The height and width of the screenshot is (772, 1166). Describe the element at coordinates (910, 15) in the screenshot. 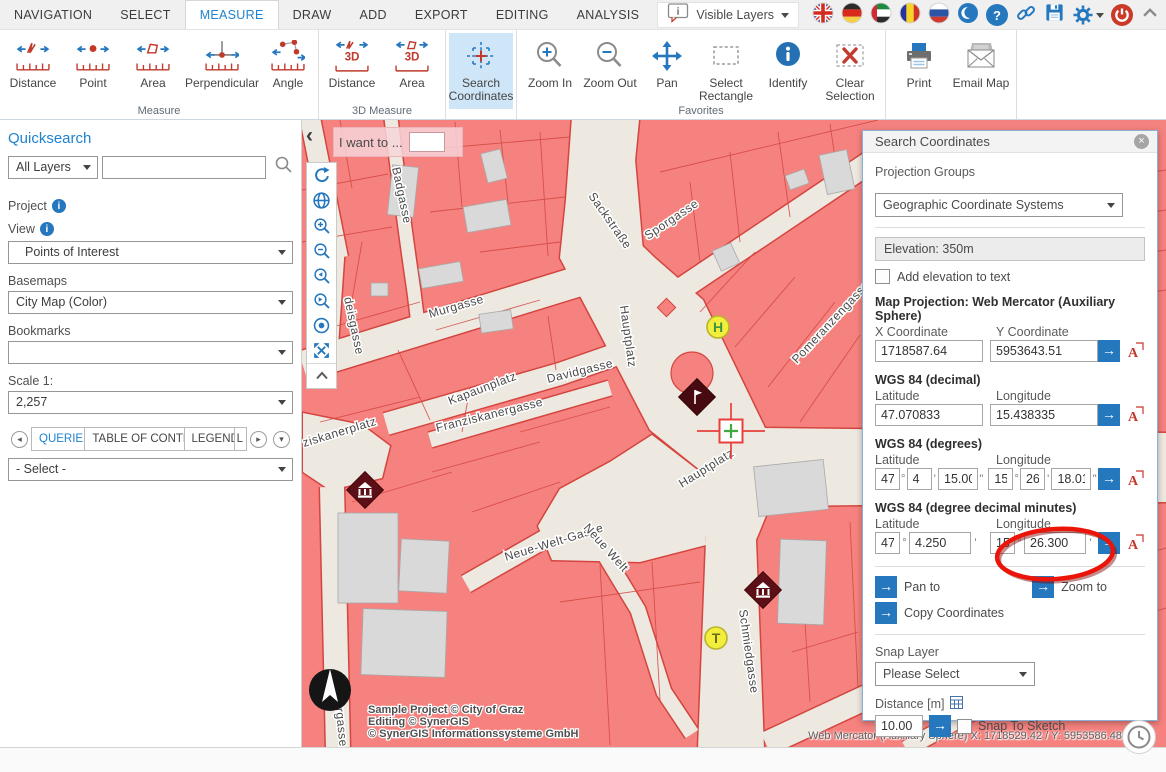

I see `flag-romania-icon` at that location.